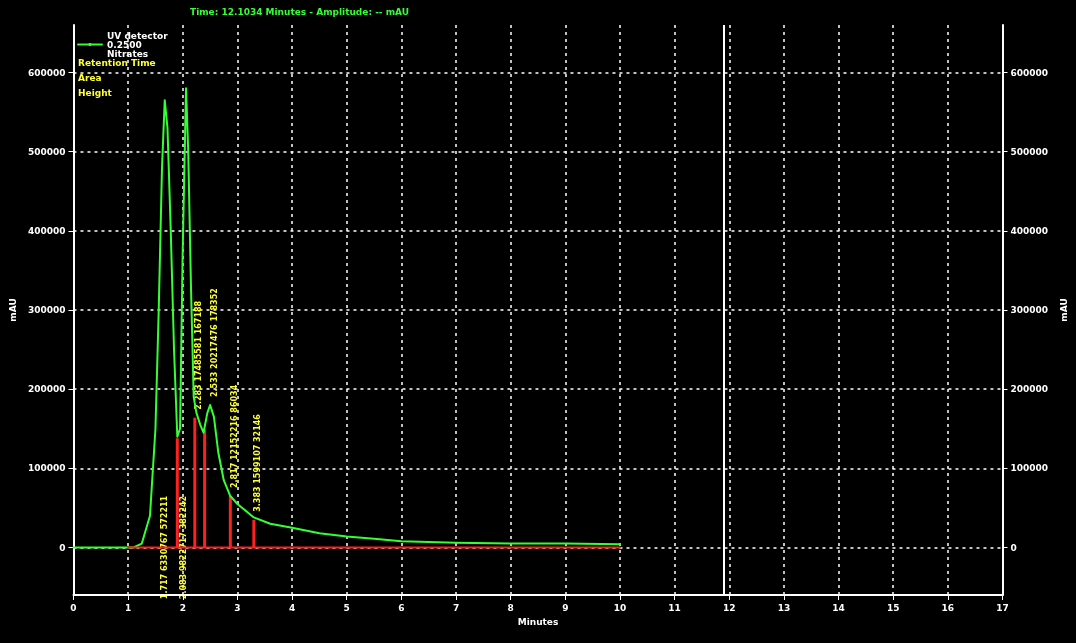  Describe the element at coordinates (165, 547) in the screenshot. I see `annotation: 1.717 6330767 572211` at that location.